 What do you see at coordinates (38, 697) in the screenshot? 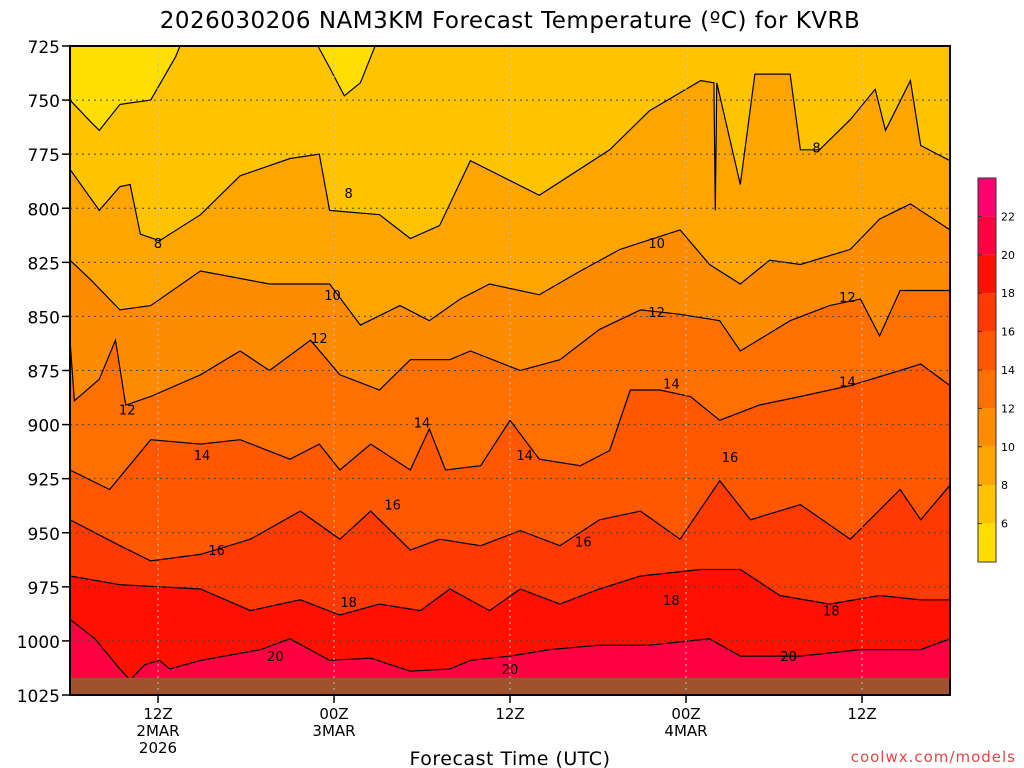
I see `y-tick-label: 1025` at bounding box center [38, 697].